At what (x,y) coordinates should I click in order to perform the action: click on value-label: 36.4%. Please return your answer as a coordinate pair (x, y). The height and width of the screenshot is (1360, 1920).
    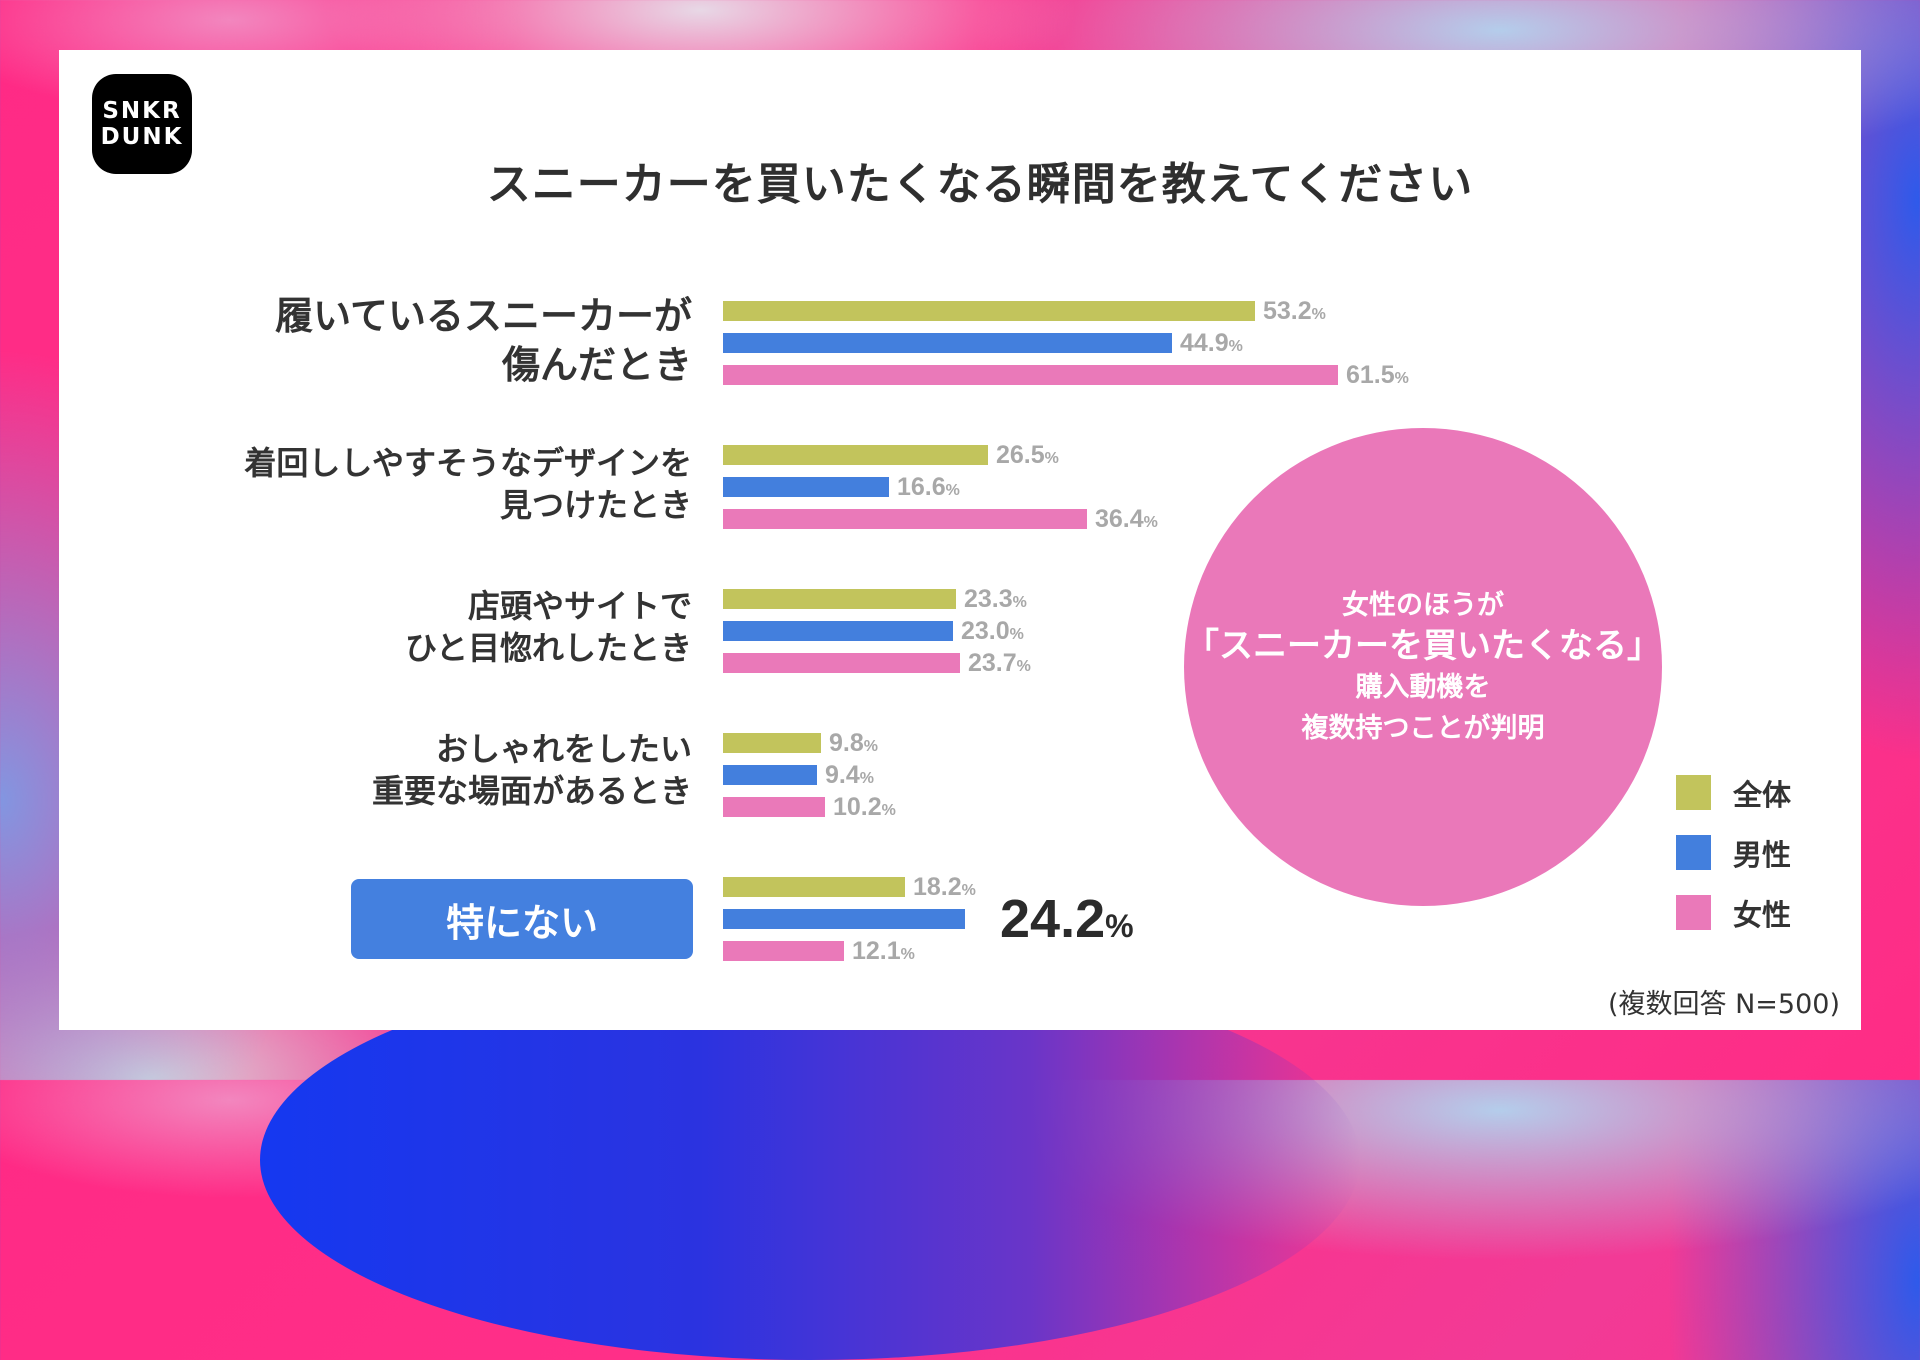
    Looking at the image, I should click on (1126, 519).